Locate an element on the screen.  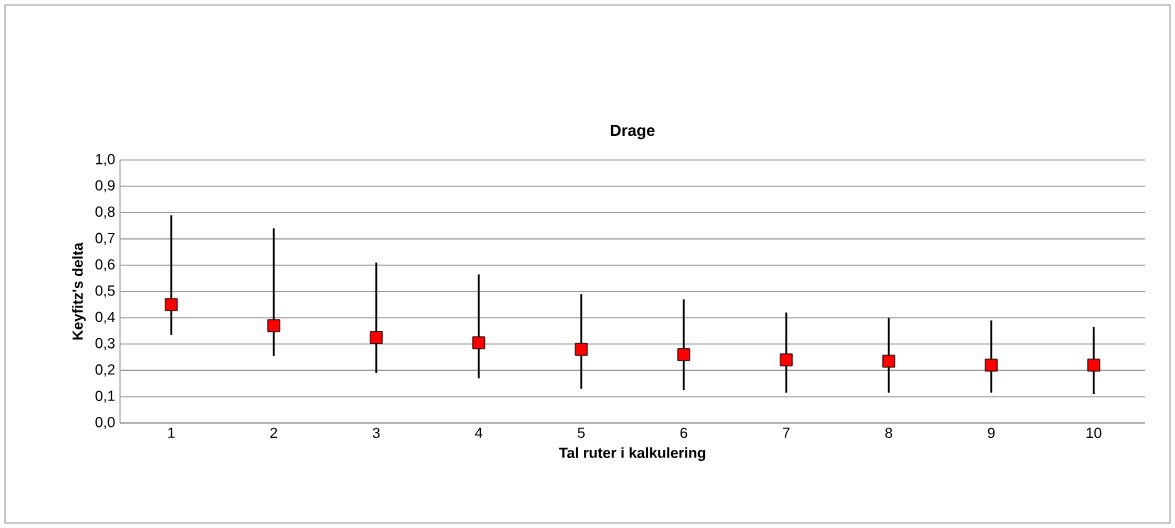
y-tick-label: 1,0 is located at coordinates (105, 160).